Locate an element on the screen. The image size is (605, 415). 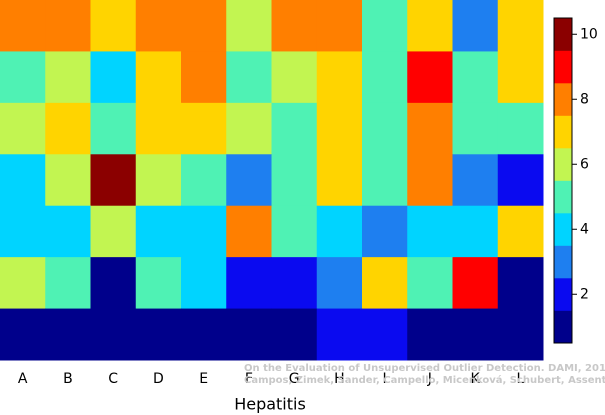
colorbar-tick-label: 8 is located at coordinates (584, 99).